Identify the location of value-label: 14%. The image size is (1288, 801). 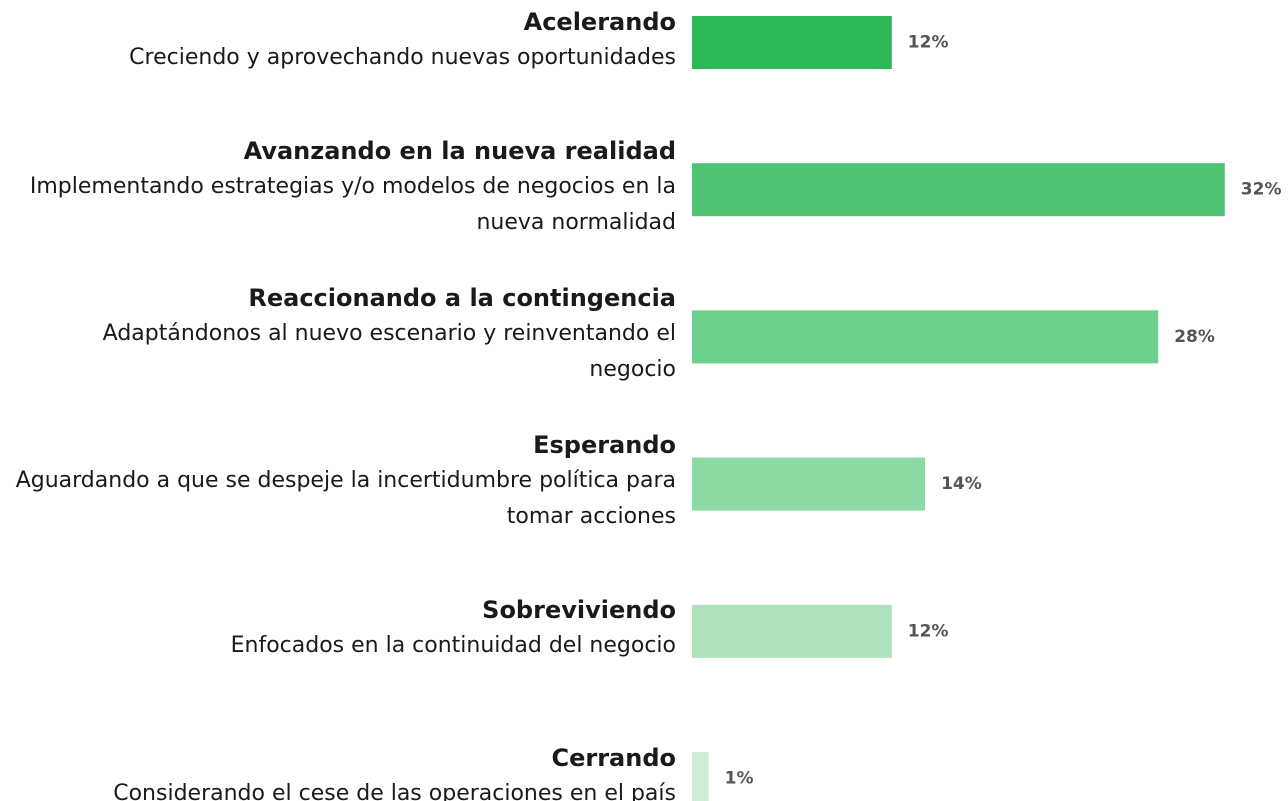
(961, 484).